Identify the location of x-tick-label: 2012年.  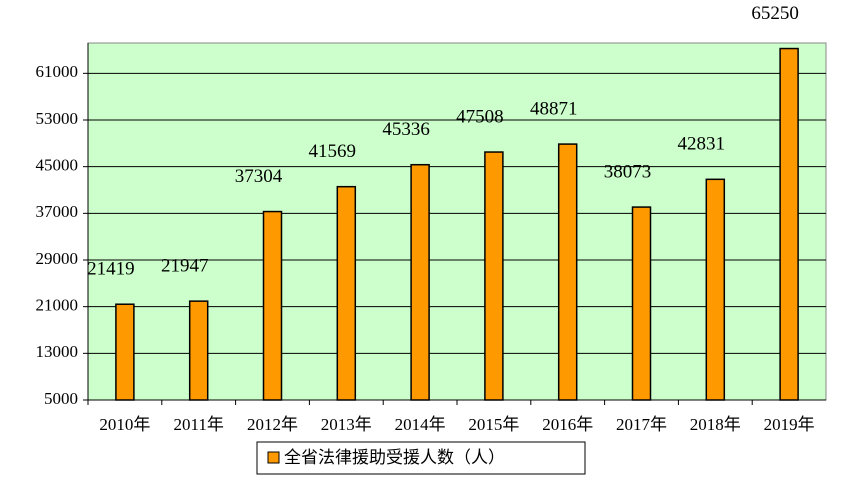
(272, 424).